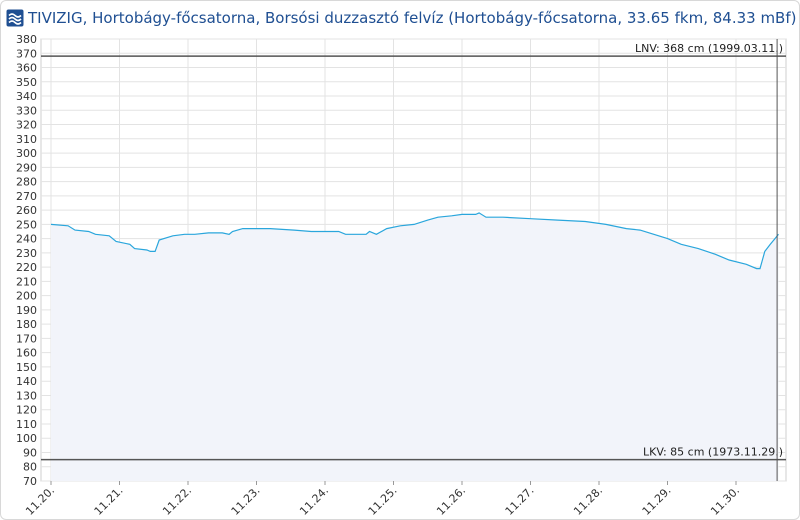  What do you see at coordinates (26, 210) in the screenshot?
I see `y-tick-label: 260` at bounding box center [26, 210].